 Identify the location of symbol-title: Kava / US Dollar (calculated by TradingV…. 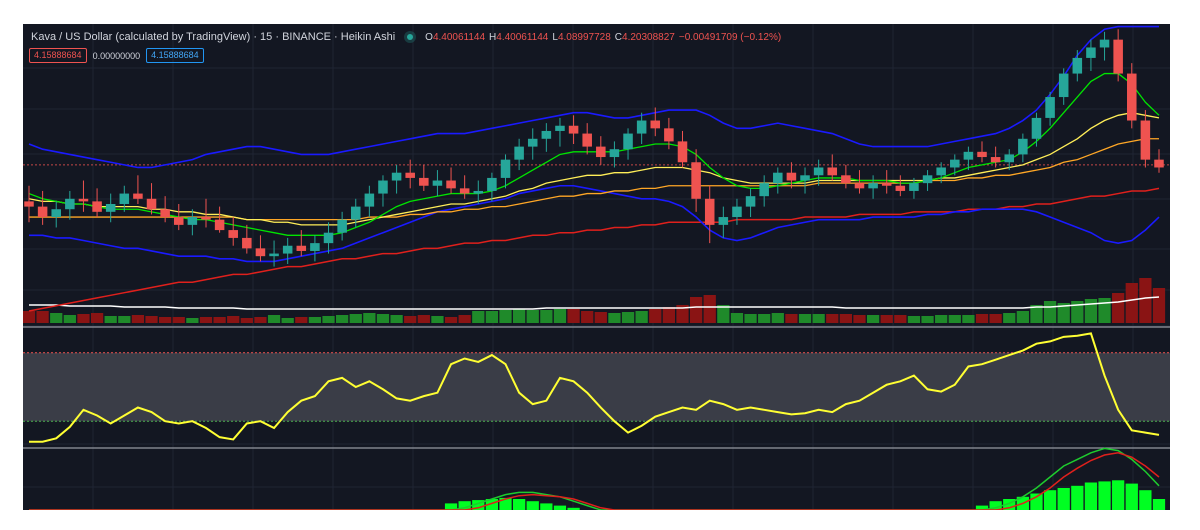
(213, 37).